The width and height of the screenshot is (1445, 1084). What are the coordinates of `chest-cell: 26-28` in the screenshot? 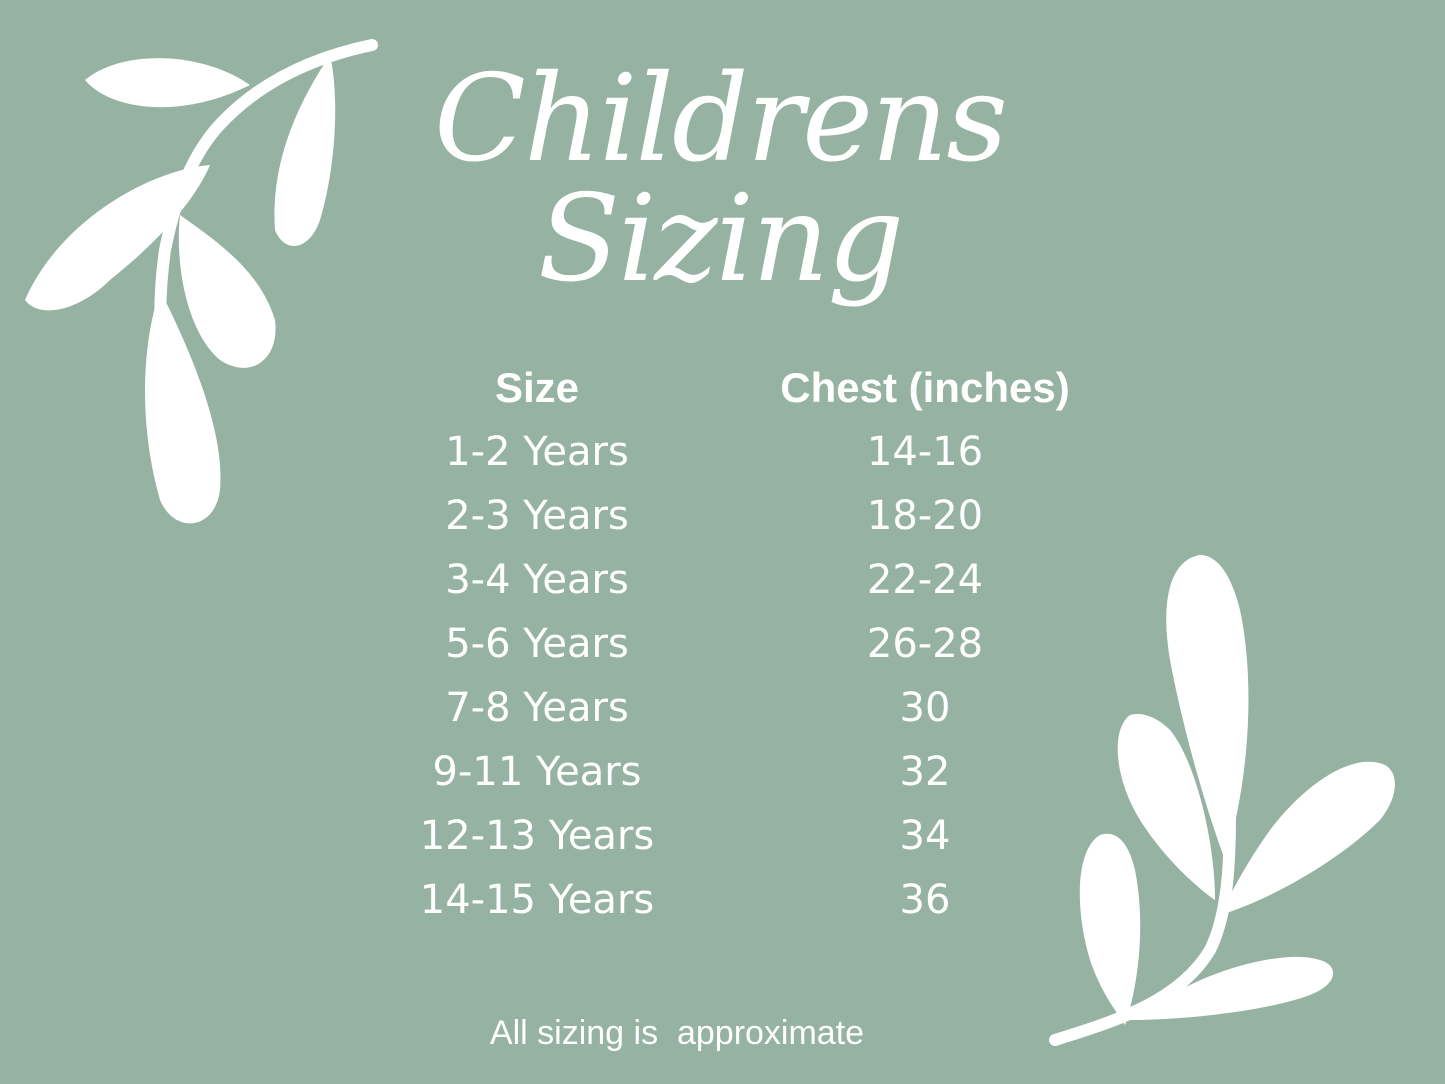 It's located at (925, 644).